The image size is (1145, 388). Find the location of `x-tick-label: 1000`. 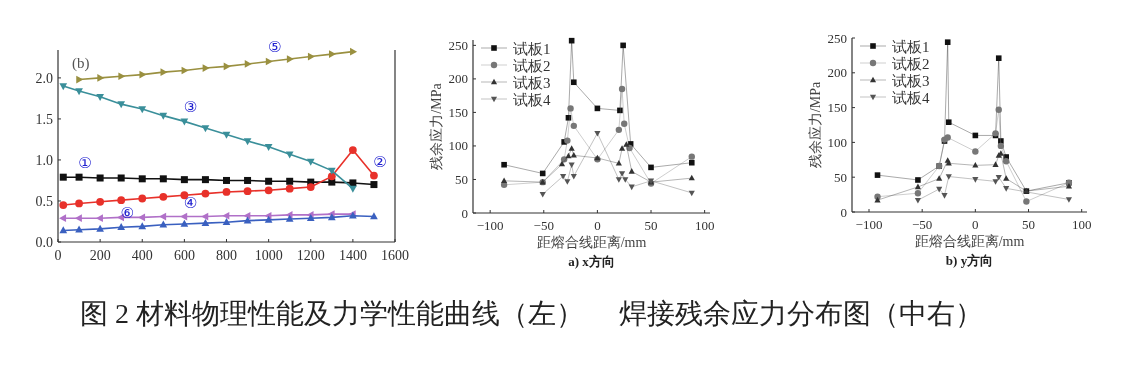

x-tick-label: 1000 is located at coordinates (268, 255).